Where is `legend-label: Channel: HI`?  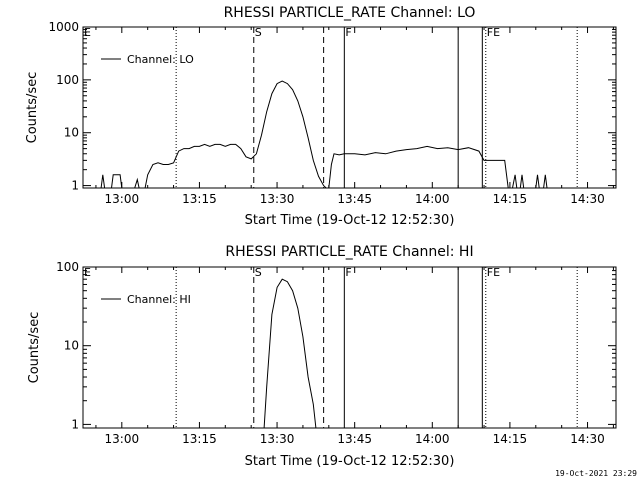 legend-label: Channel: HI is located at coordinates (159, 299).